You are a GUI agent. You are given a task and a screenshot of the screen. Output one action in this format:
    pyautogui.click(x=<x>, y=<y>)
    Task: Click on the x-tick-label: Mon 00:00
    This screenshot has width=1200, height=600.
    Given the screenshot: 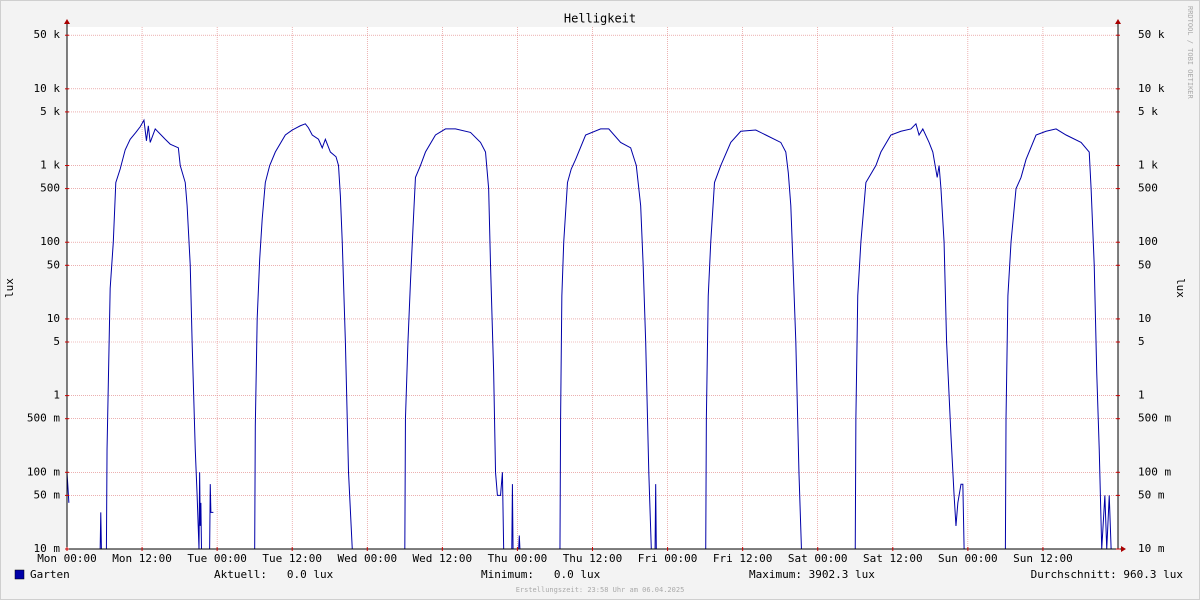 What is the action you would take?
    pyautogui.click(x=67, y=558)
    